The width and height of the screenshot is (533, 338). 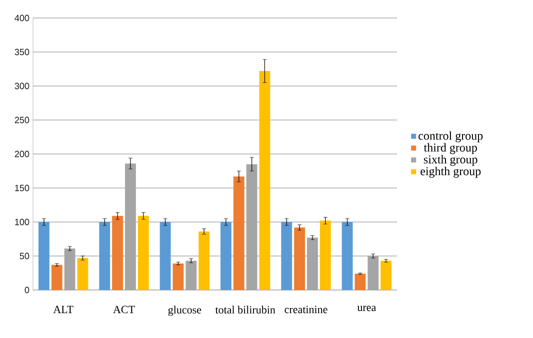 What do you see at coordinates (185, 311) in the screenshot?
I see `x-tick-label: glucose` at bounding box center [185, 311].